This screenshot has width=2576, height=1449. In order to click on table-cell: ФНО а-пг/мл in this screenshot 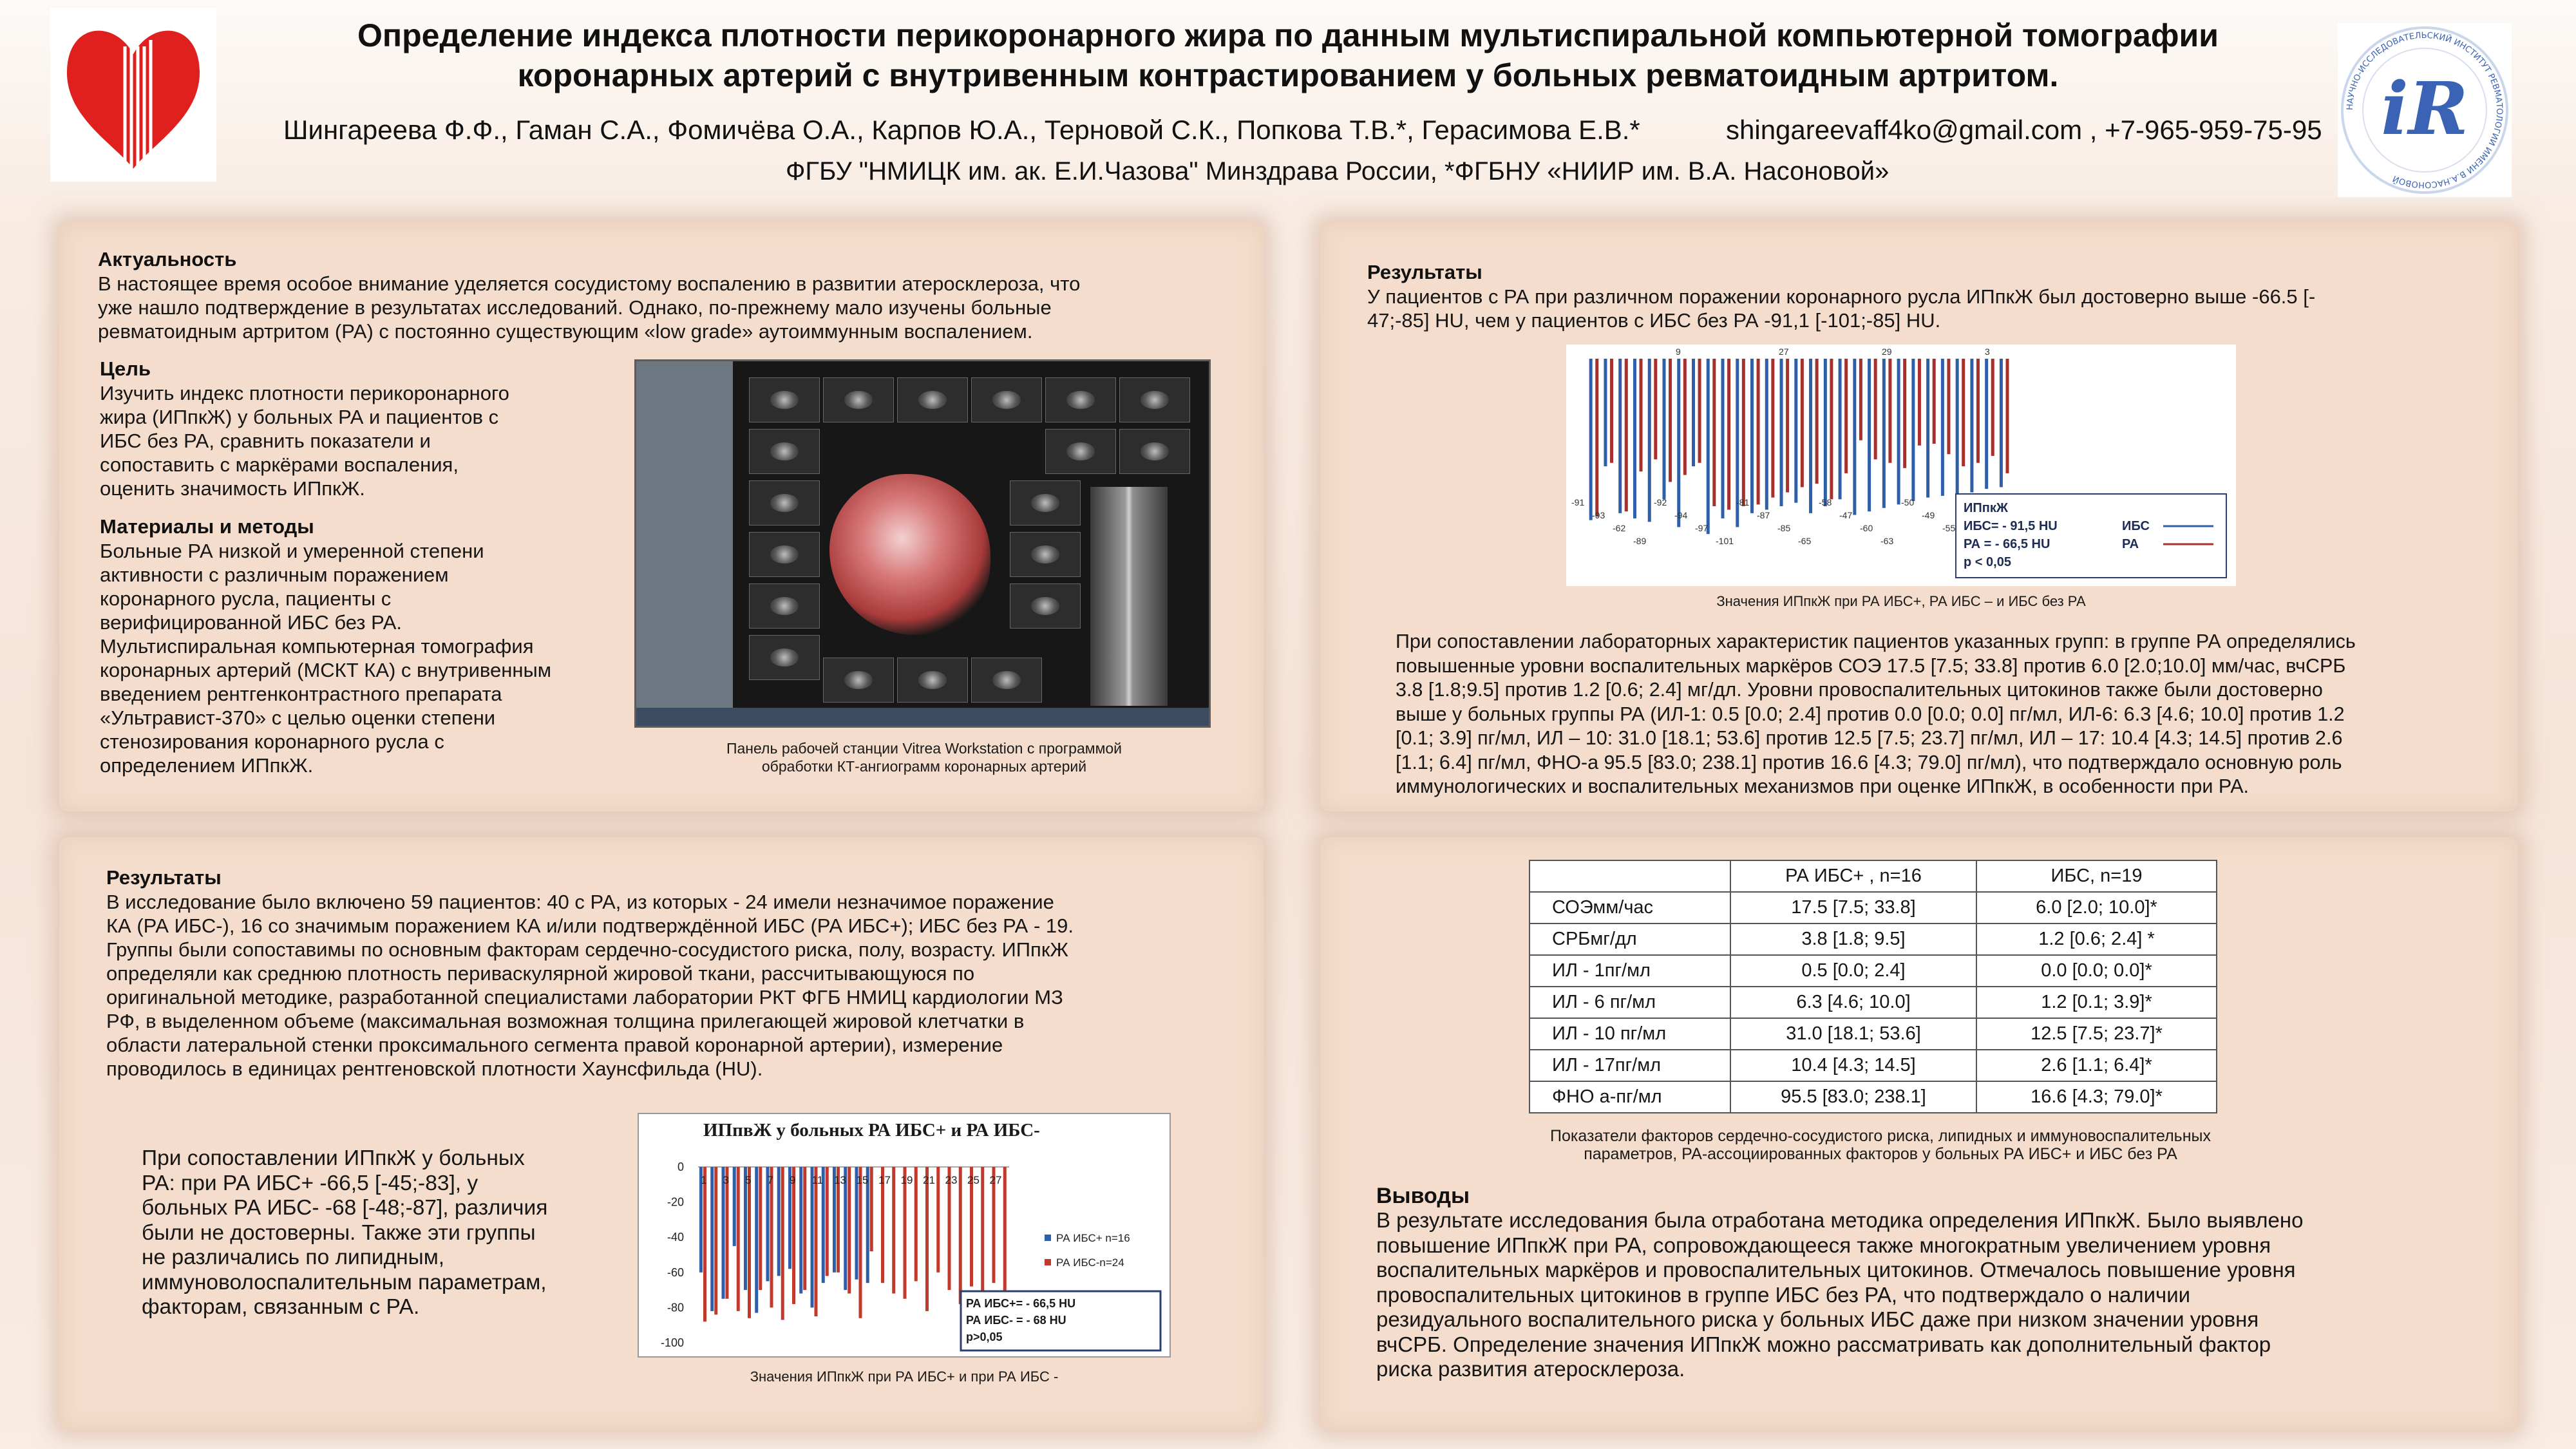, I will do `click(1630, 1097)`.